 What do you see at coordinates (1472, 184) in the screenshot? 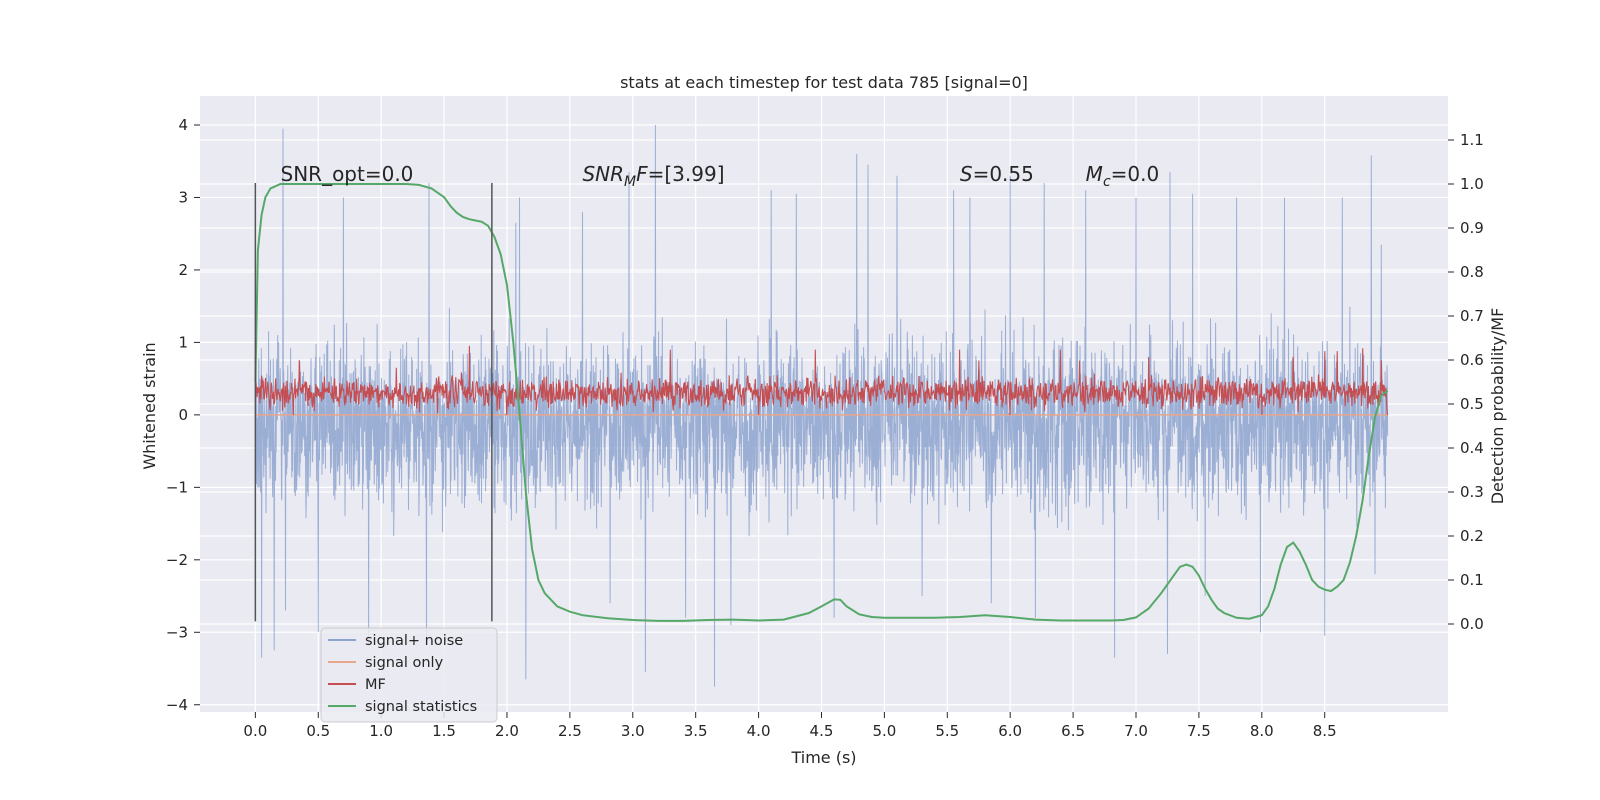
I see `right-y-tick-label: 1.0` at bounding box center [1472, 184].